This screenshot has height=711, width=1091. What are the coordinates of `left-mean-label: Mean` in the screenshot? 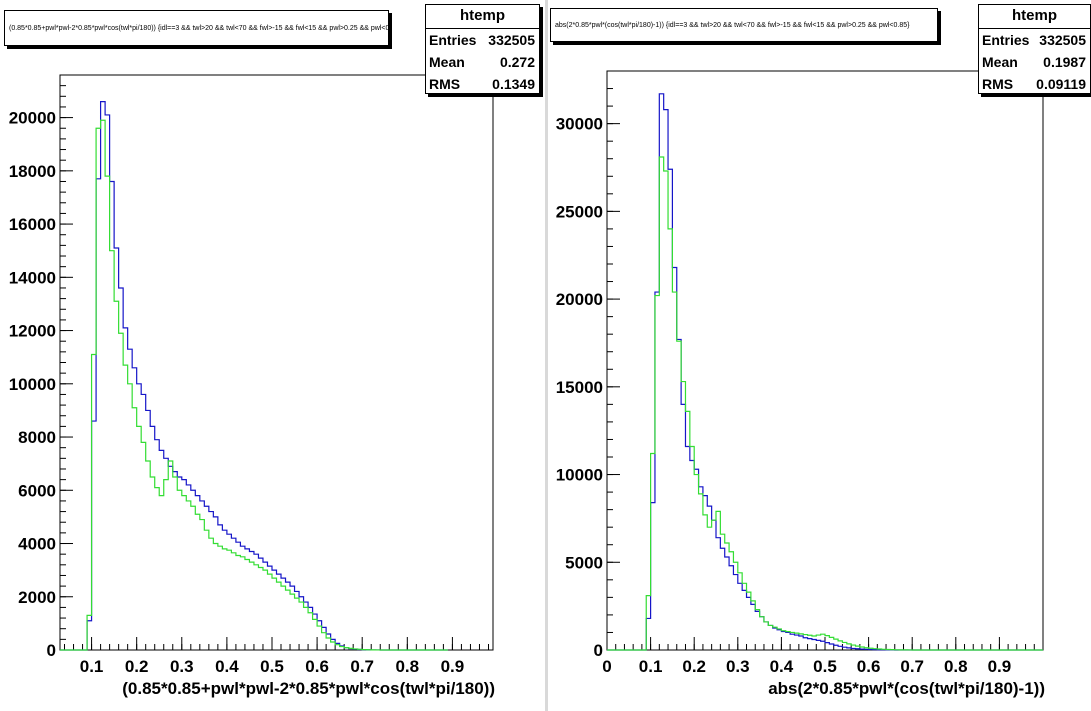 It's located at (447, 62).